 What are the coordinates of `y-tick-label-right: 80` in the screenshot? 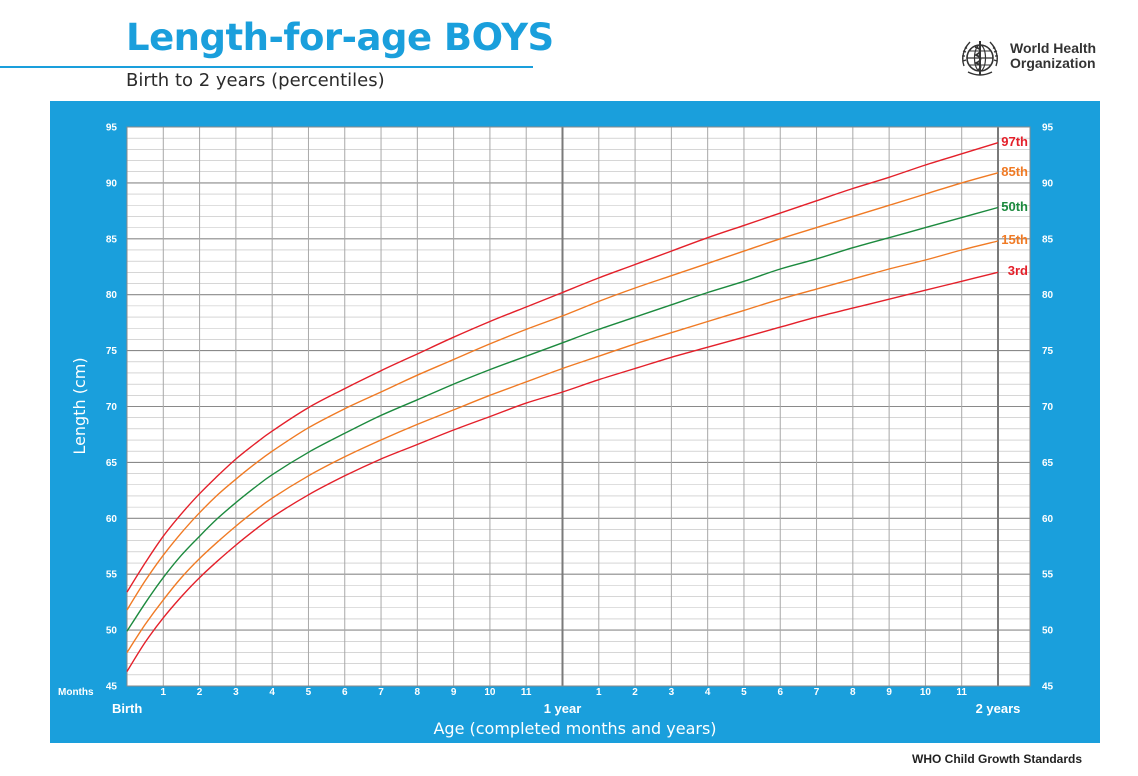 It's located at (1048, 295).